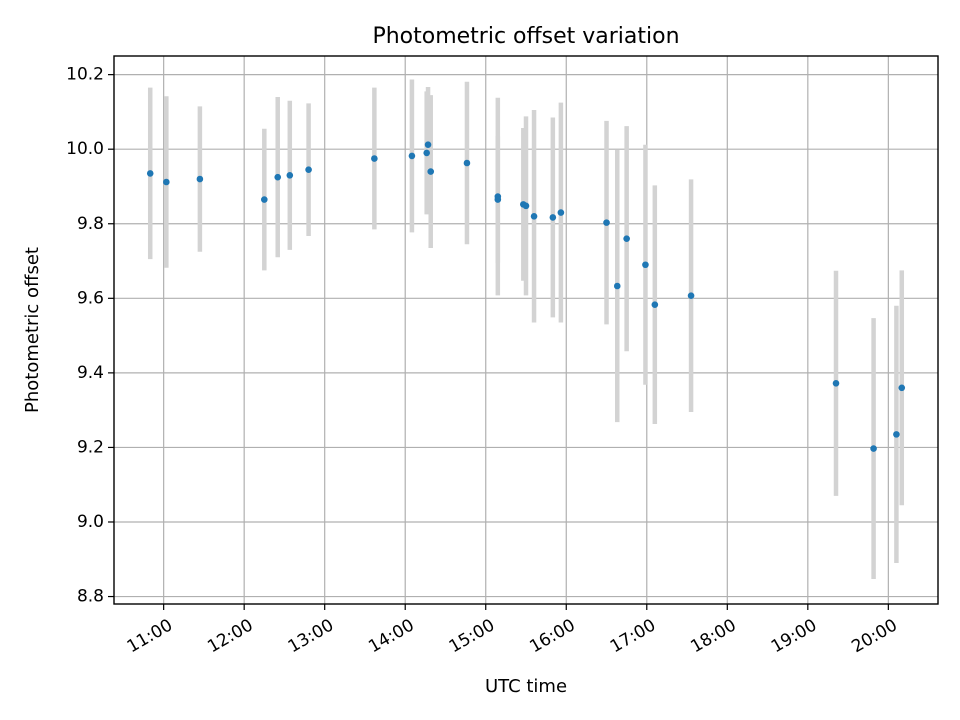  What do you see at coordinates (32, 330) in the screenshot?
I see `y-axis-label: Photometric offset` at bounding box center [32, 330].